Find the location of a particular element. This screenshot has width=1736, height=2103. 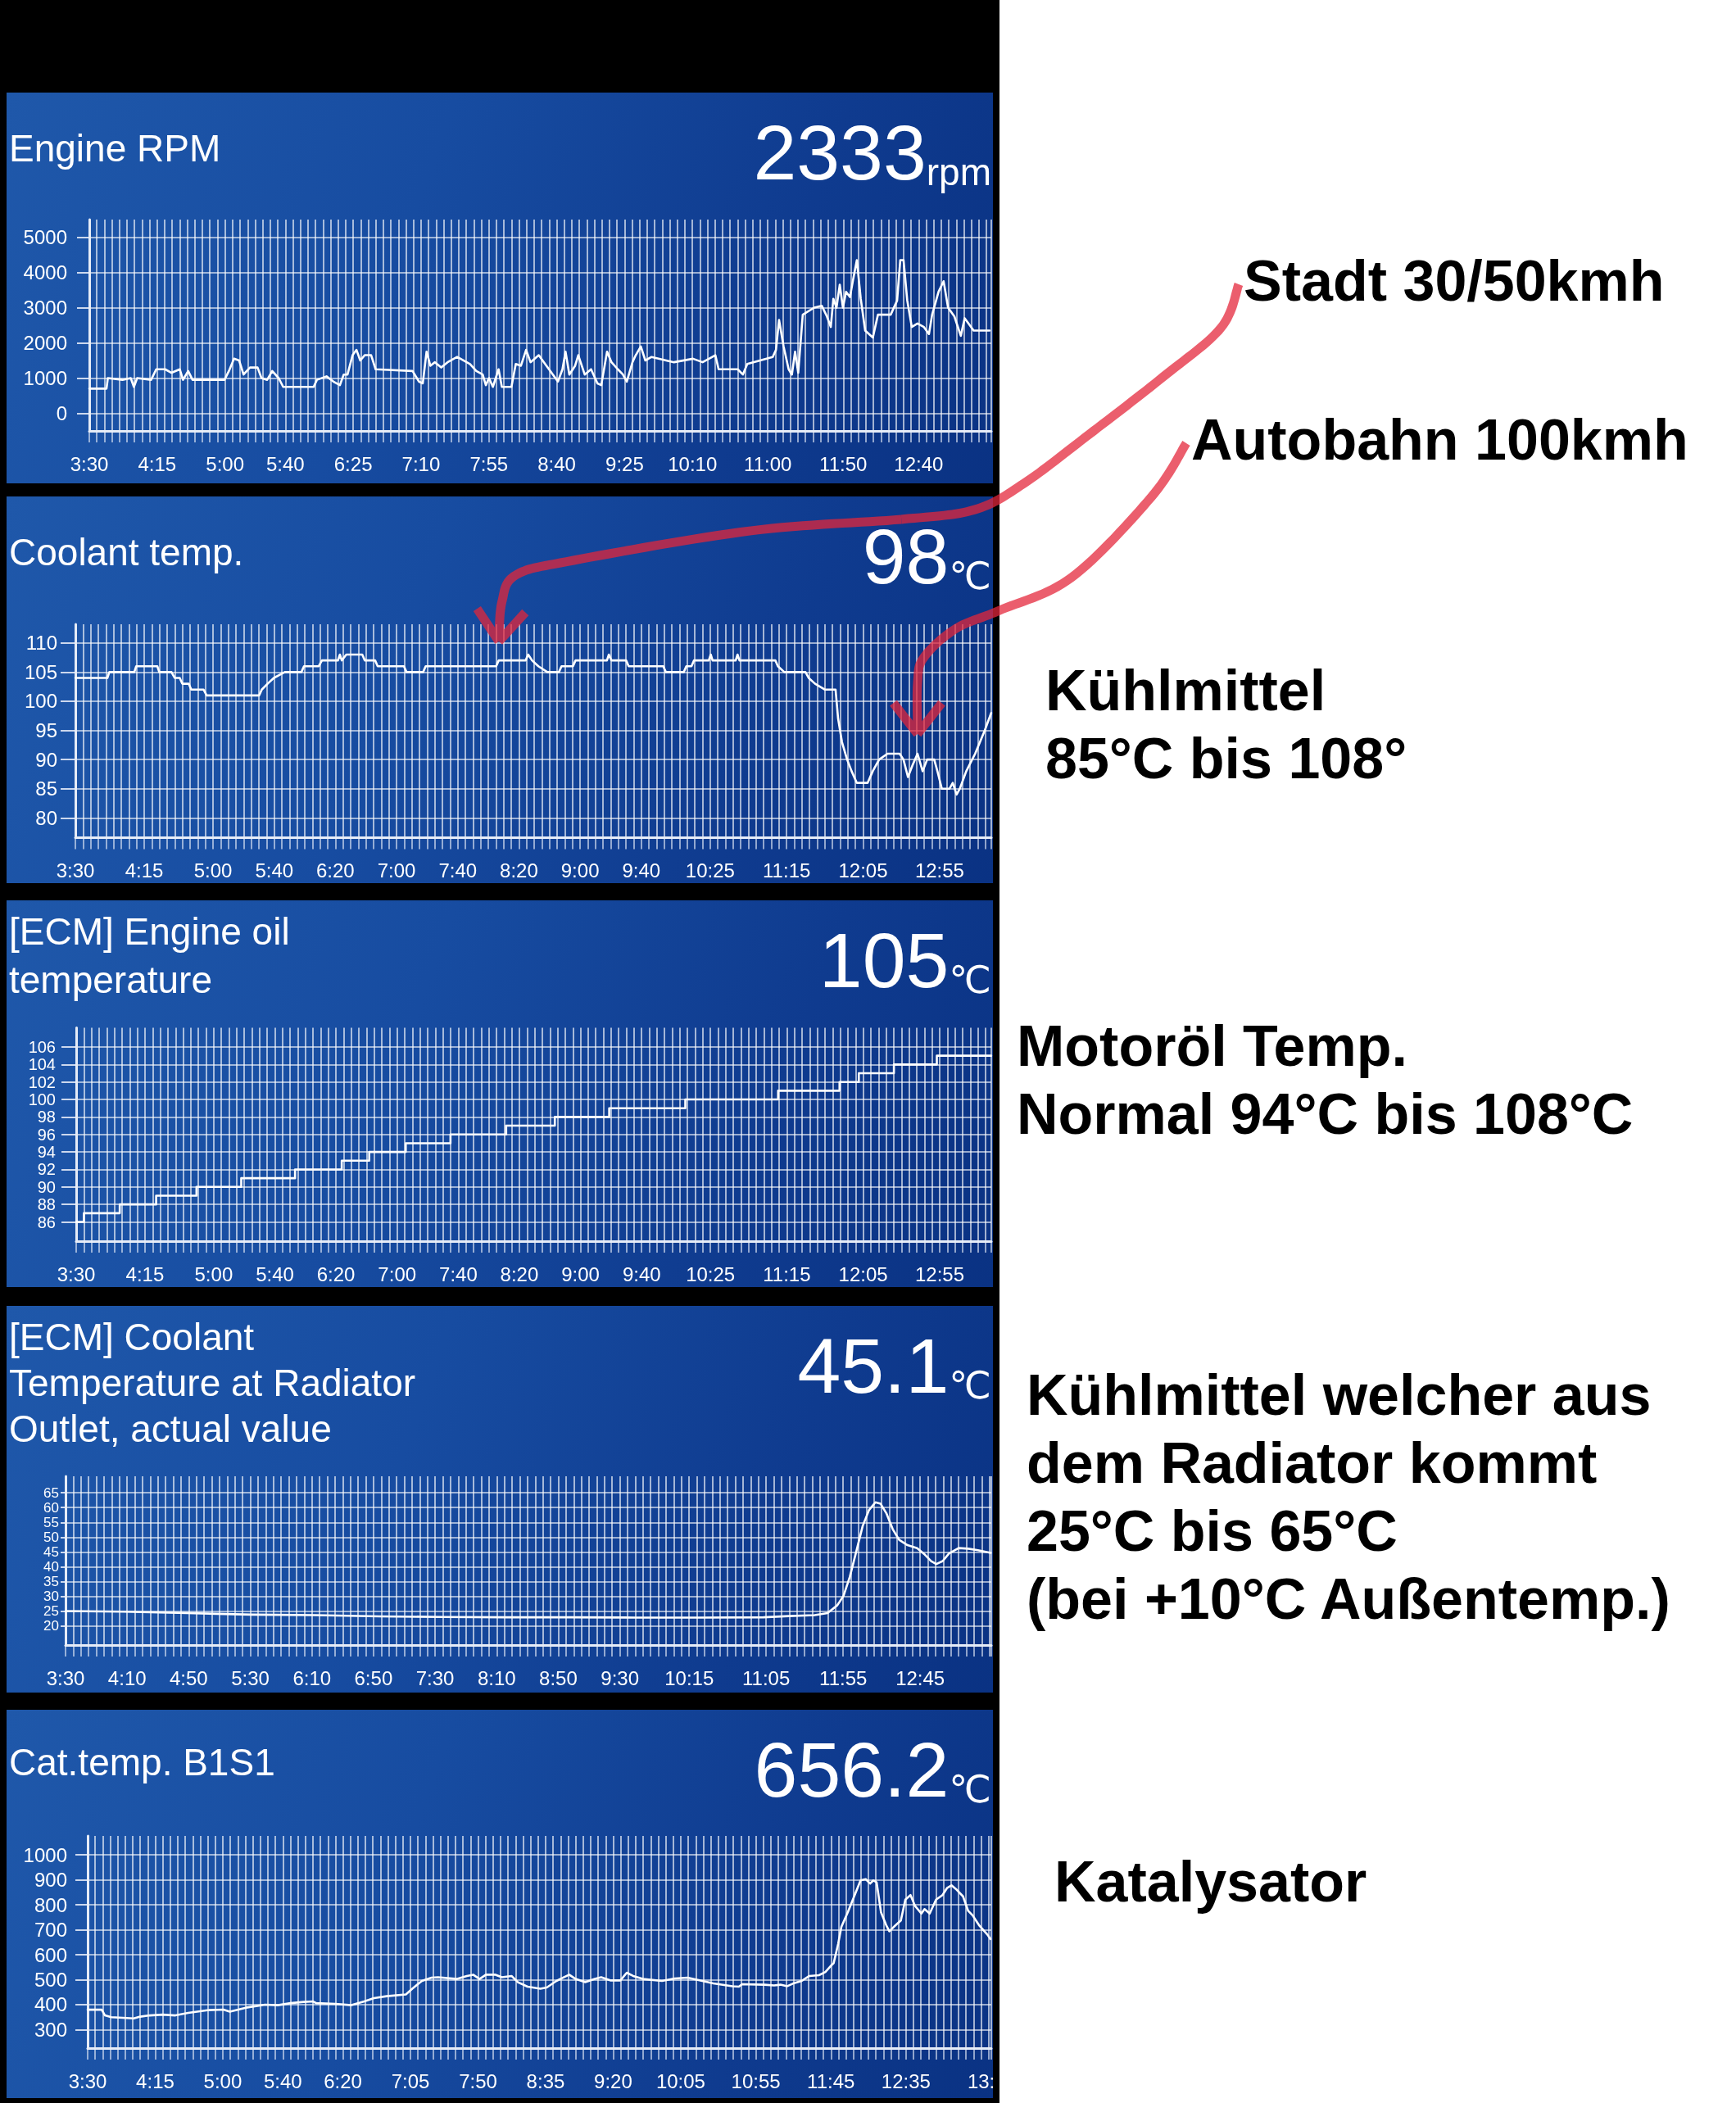

x-tick-label: 10:10 is located at coordinates (693, 464).